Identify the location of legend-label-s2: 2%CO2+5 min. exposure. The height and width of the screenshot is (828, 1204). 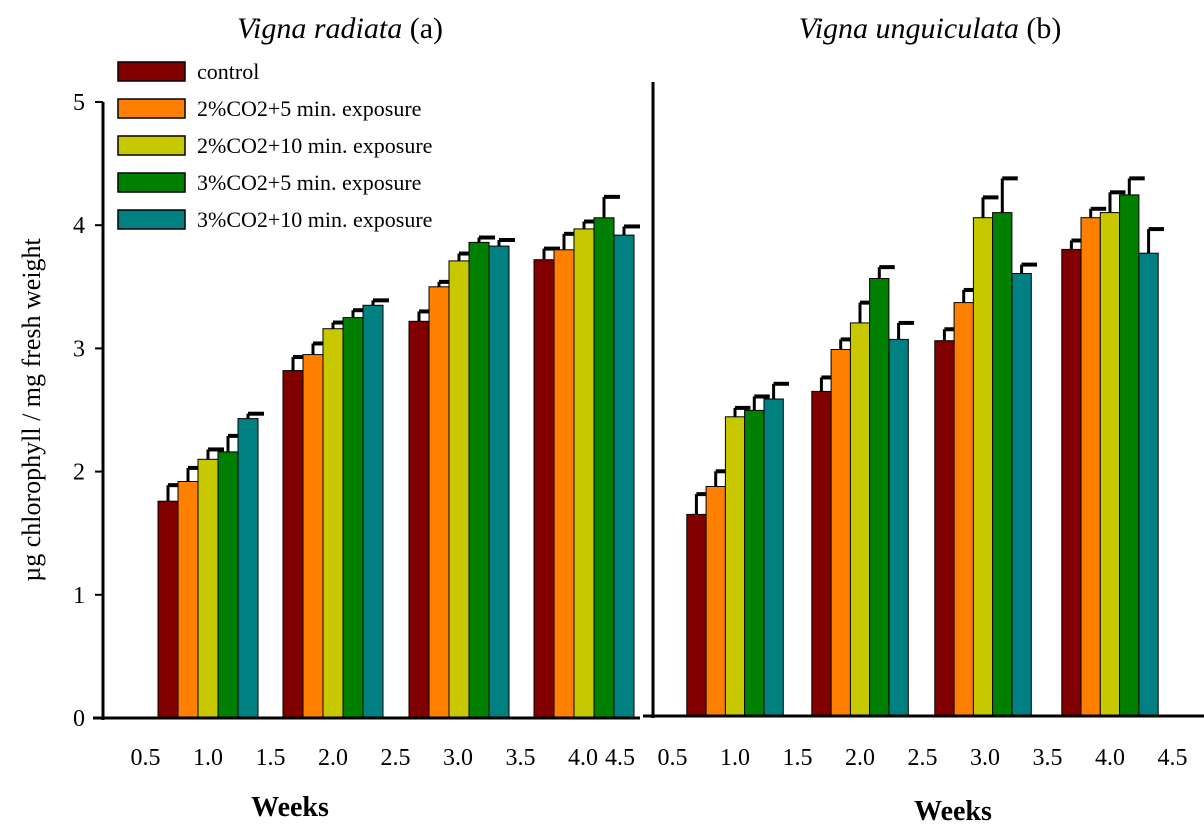
(309, 108).